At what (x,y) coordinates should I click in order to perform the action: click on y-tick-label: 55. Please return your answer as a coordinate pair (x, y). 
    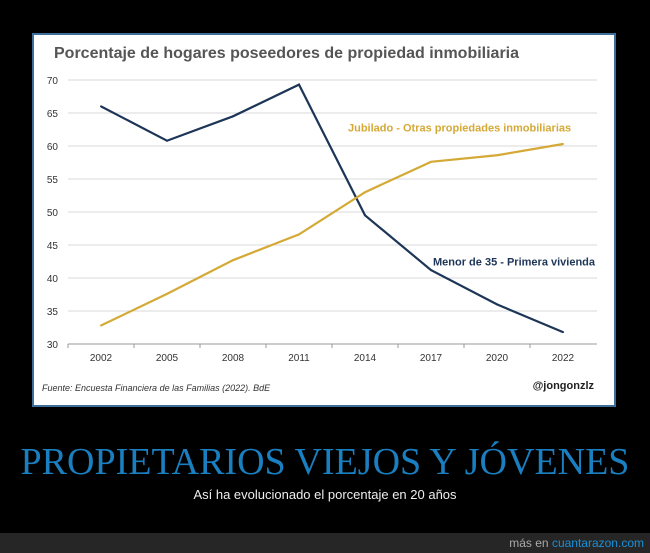
    Looking at the image, I should click on (53, 180).